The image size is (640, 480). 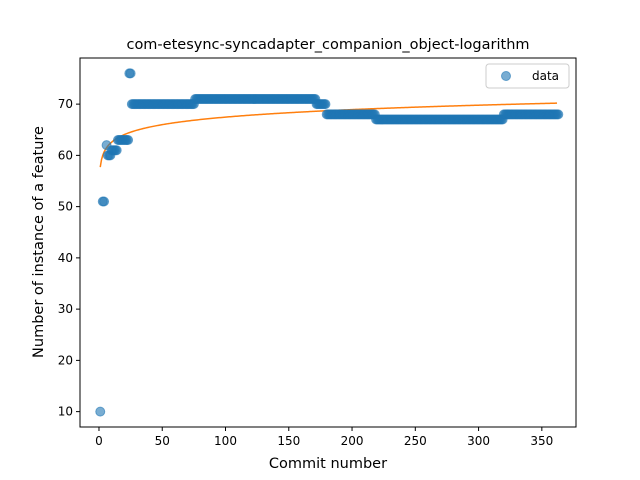 I want to click on x-tick-label: 0, so click(x=99, y=441).